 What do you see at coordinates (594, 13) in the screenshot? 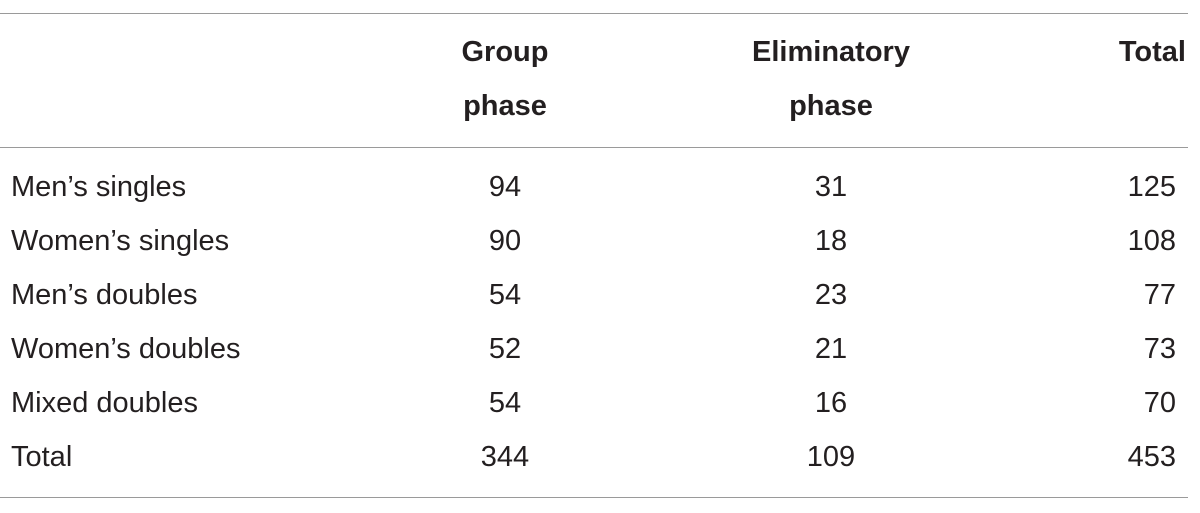
I see `top-rule` at bounding box center [594, 13].